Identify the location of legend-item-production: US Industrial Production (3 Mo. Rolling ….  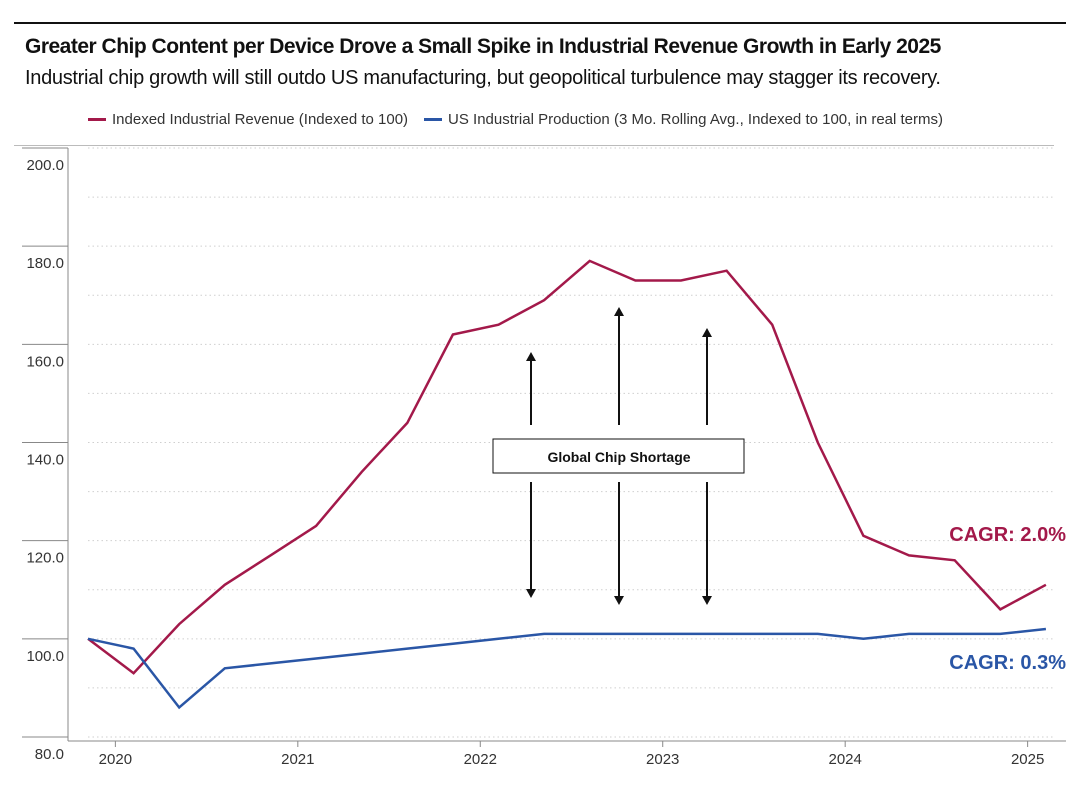
(683, 119).